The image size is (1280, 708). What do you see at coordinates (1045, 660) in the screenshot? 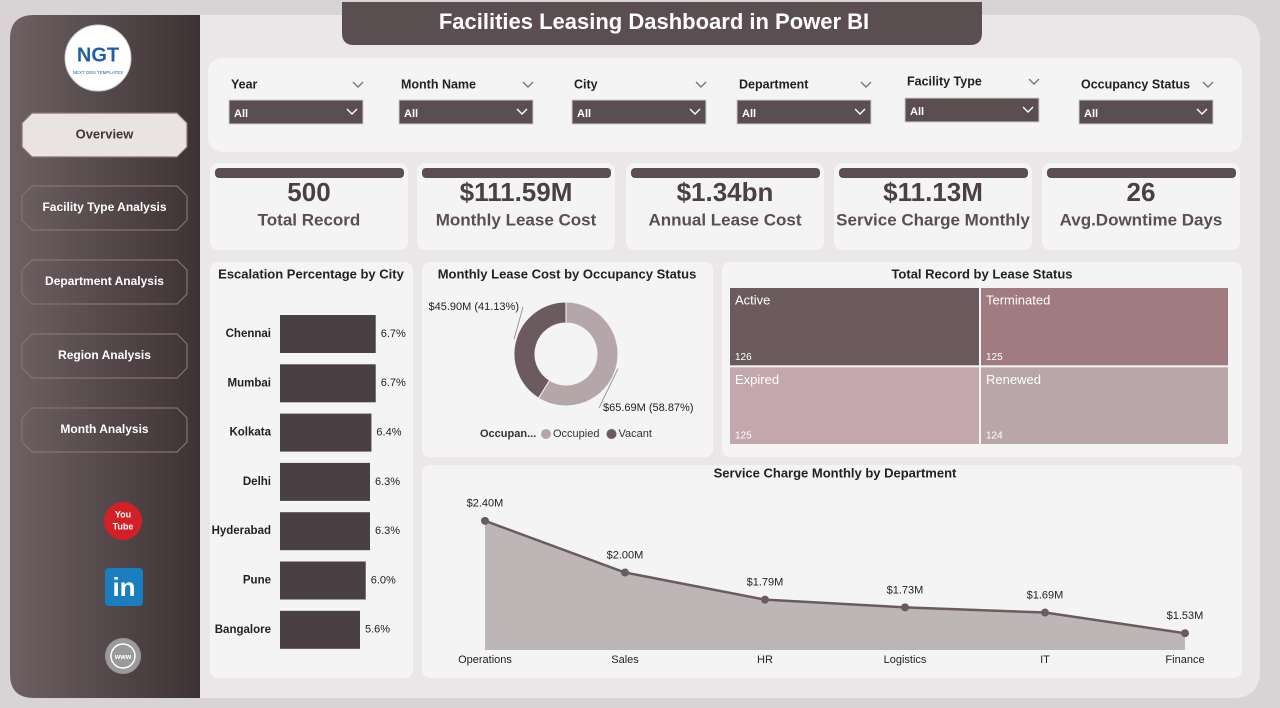
I see `x-tick-label: IT` at bounding box center [1045, 660].